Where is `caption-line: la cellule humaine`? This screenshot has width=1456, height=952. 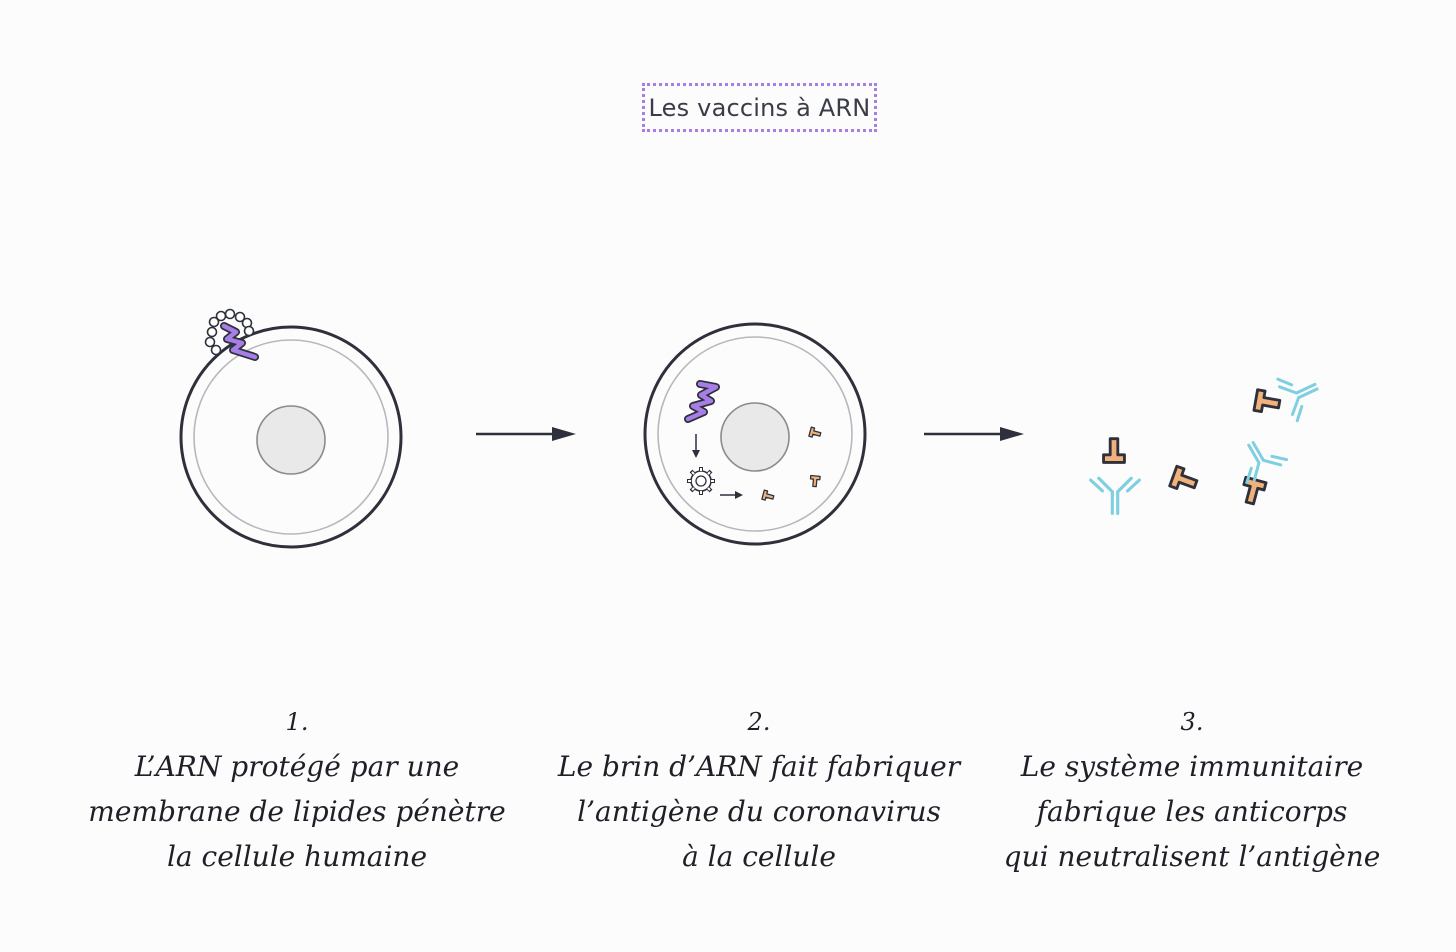 caption-line: la cellule humaine is located at coordinates (297, 856).